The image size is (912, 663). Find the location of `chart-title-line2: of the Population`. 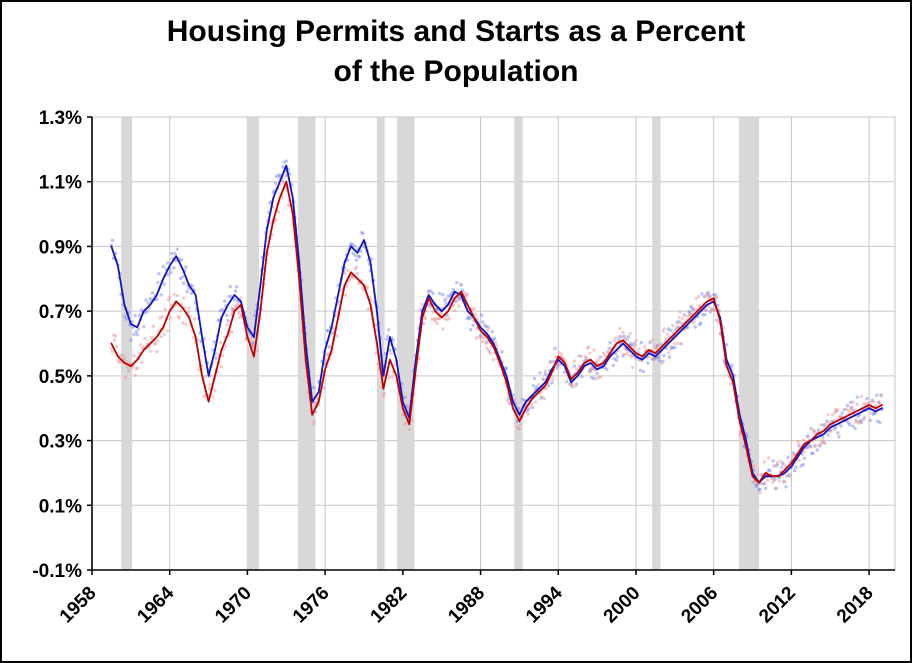

chart-title-line2: of the Population is located at coordinates (456, 71).